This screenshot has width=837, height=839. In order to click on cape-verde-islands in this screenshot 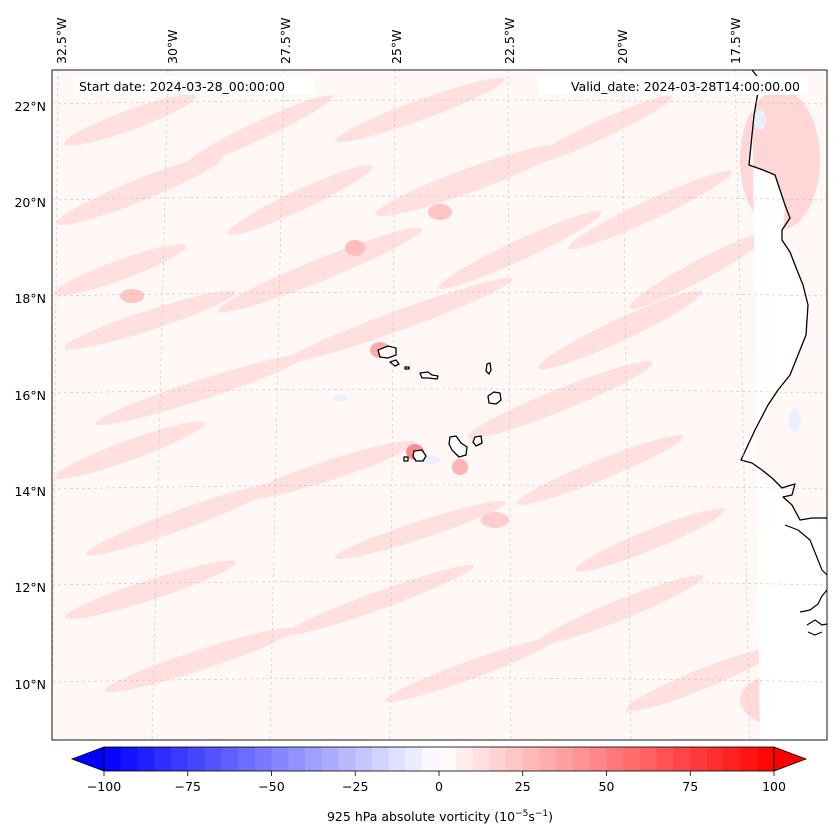, I will do `click(439, 403)`.